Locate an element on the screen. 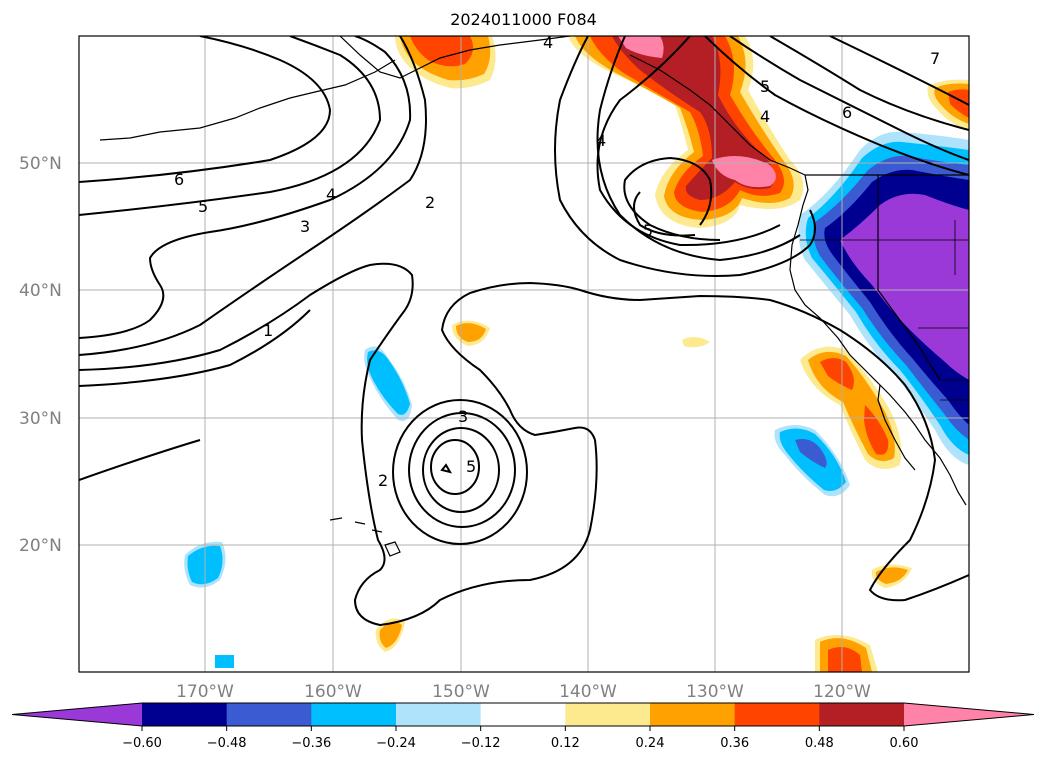 The image size is (1047, 765). latitude-label: 30°N is located at coordinates (40, 419).